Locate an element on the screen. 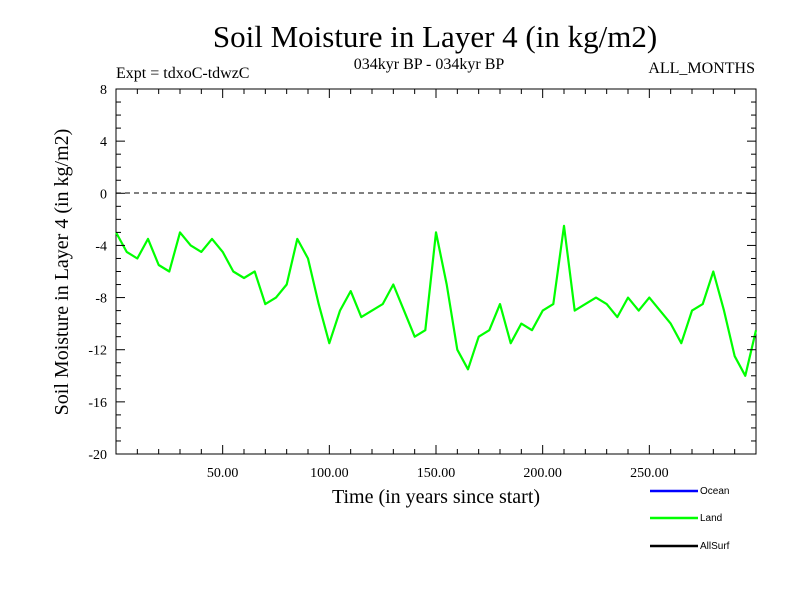  legend-label-land: Land is located at coordinates (711, 518).